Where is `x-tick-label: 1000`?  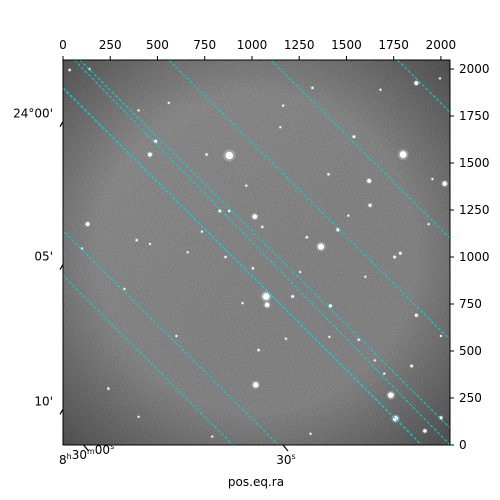
x-tick-label: 1000 is located at coordinates (252, 45).